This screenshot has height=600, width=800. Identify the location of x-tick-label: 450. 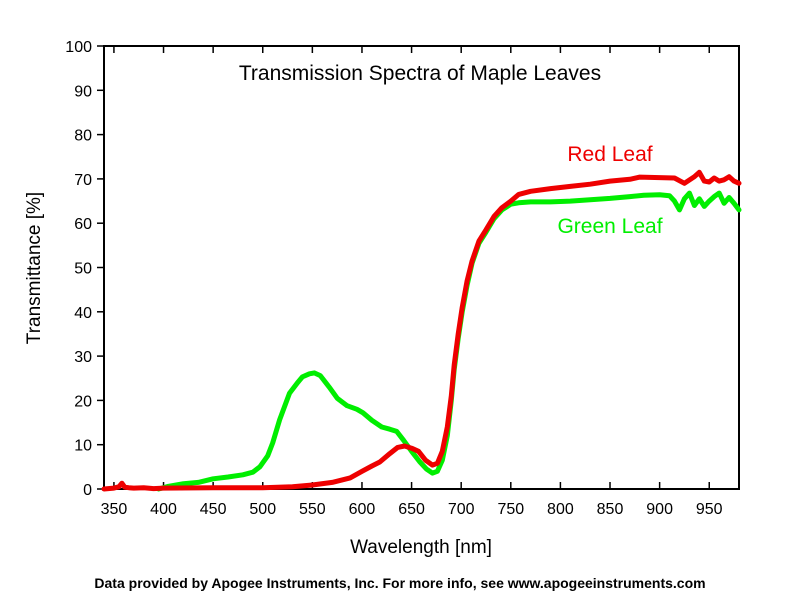
(213, 509).